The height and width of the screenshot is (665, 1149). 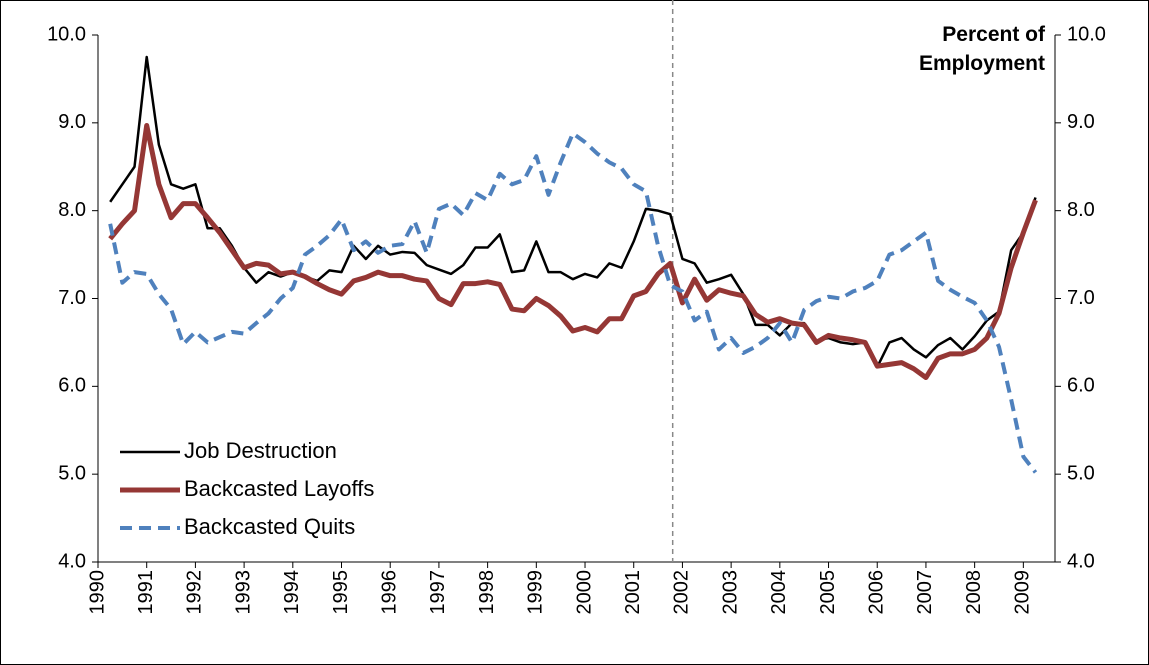 I want to click on x-tick-label: 2009, so click(x=1023, y=592).